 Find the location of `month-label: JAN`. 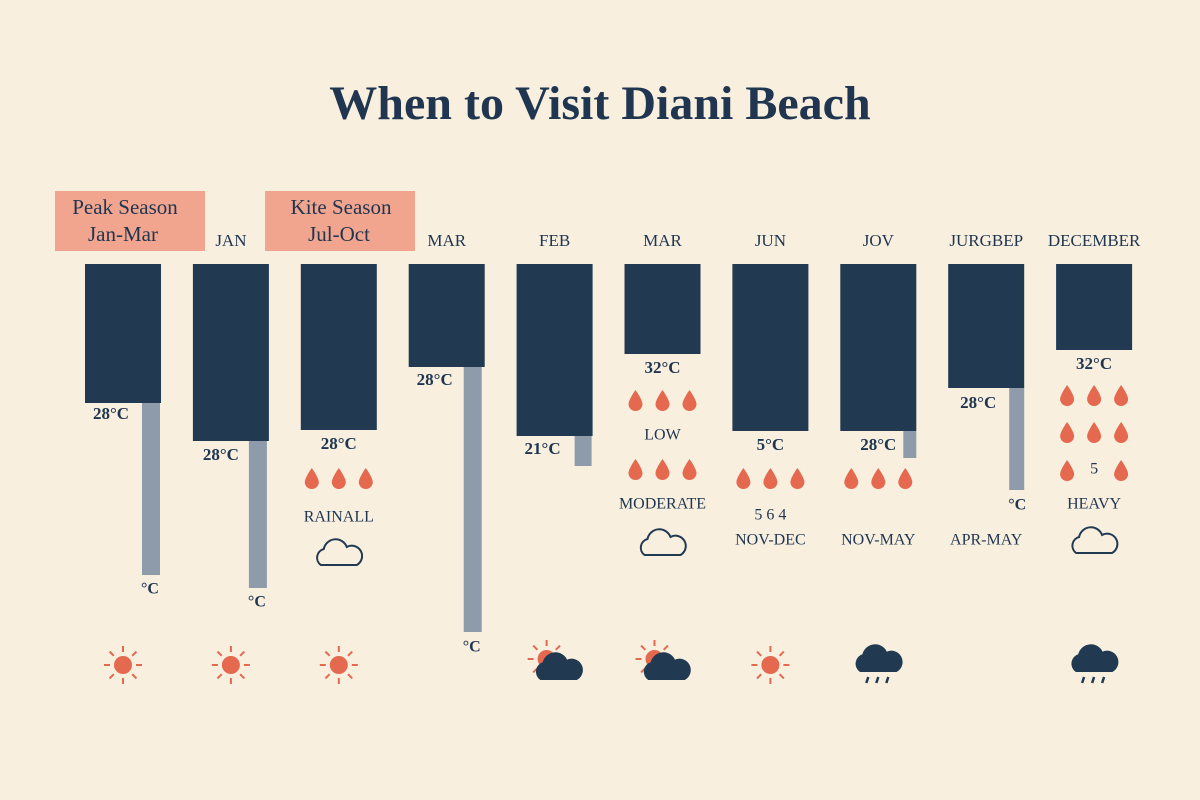

month-label: JAN is located at coordinates (230, 240).